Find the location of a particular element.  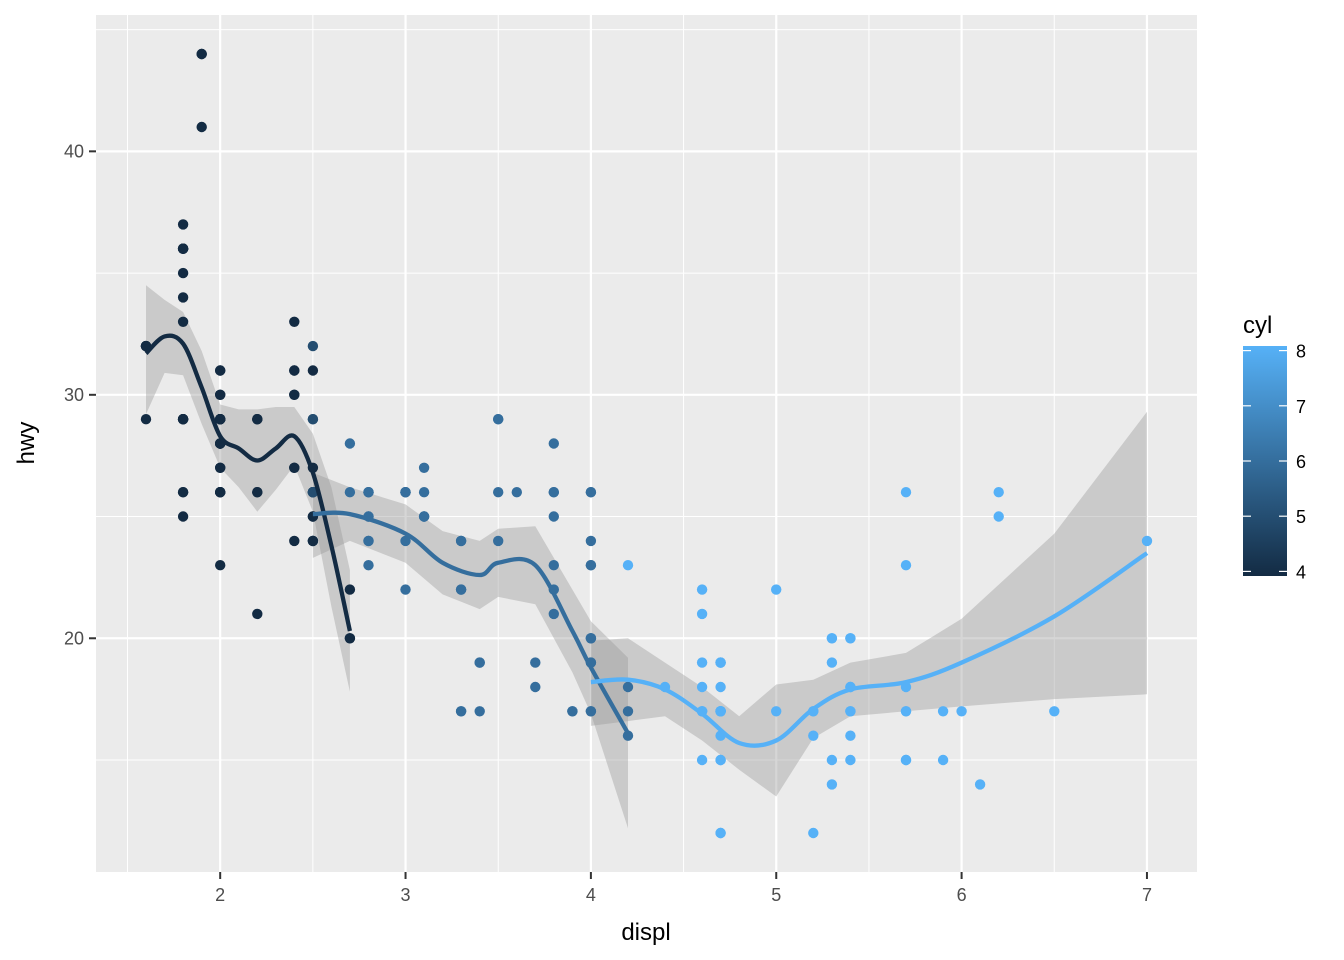

y-axis-title: hwy is located at coordinates (26, 443).